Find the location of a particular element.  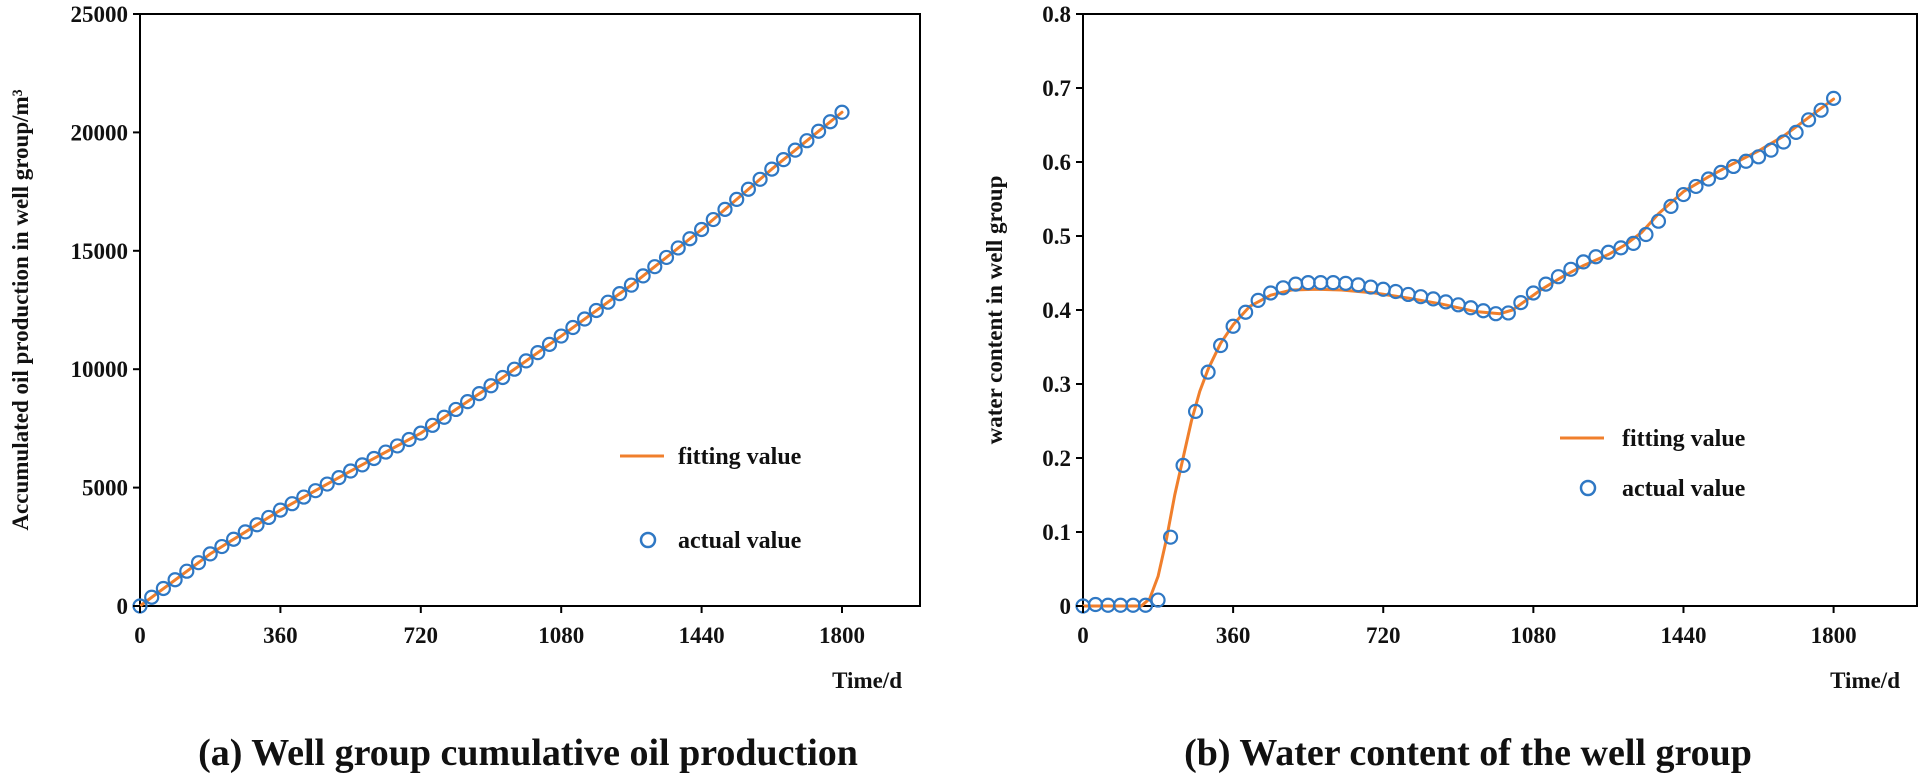

chart-b-legend-marker-swatch is located at coordinates (1588, 488).